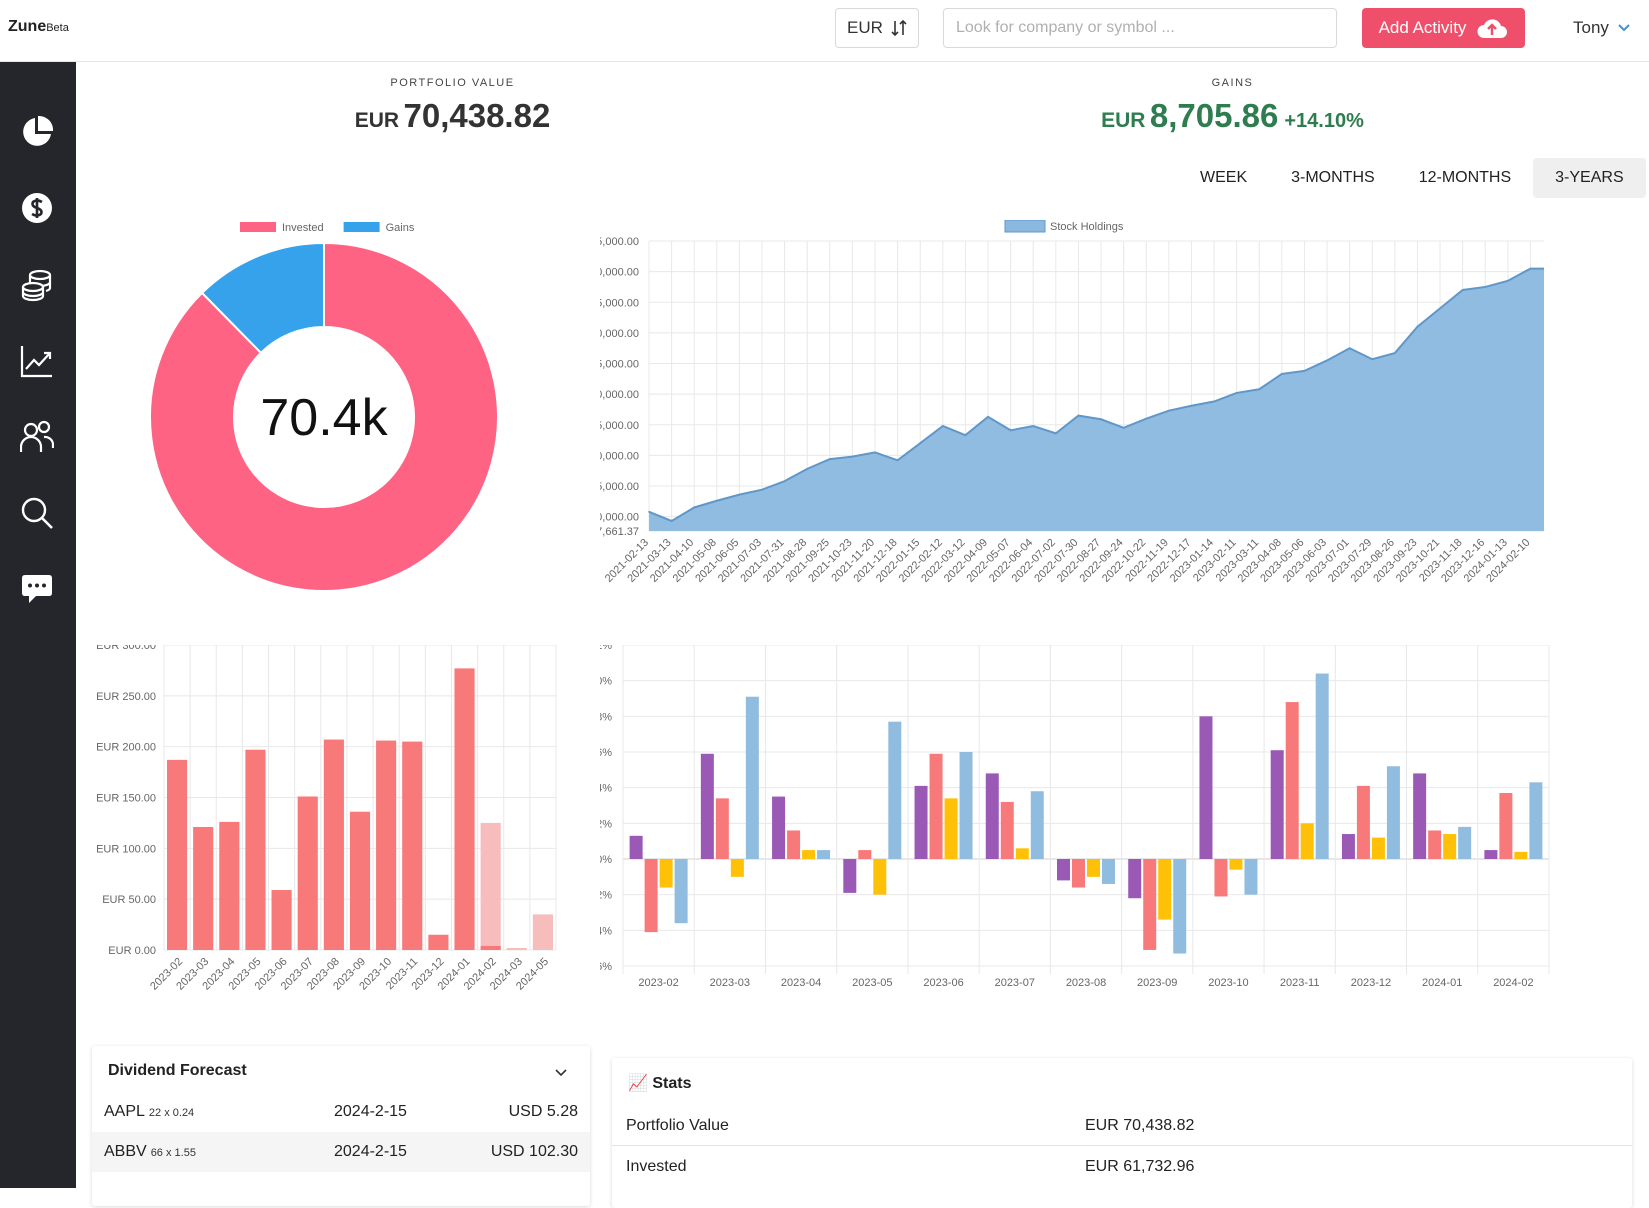 The image size is (1649, 1208). I want to click on x-tick-label: 2023-09, so click(1157, 983).